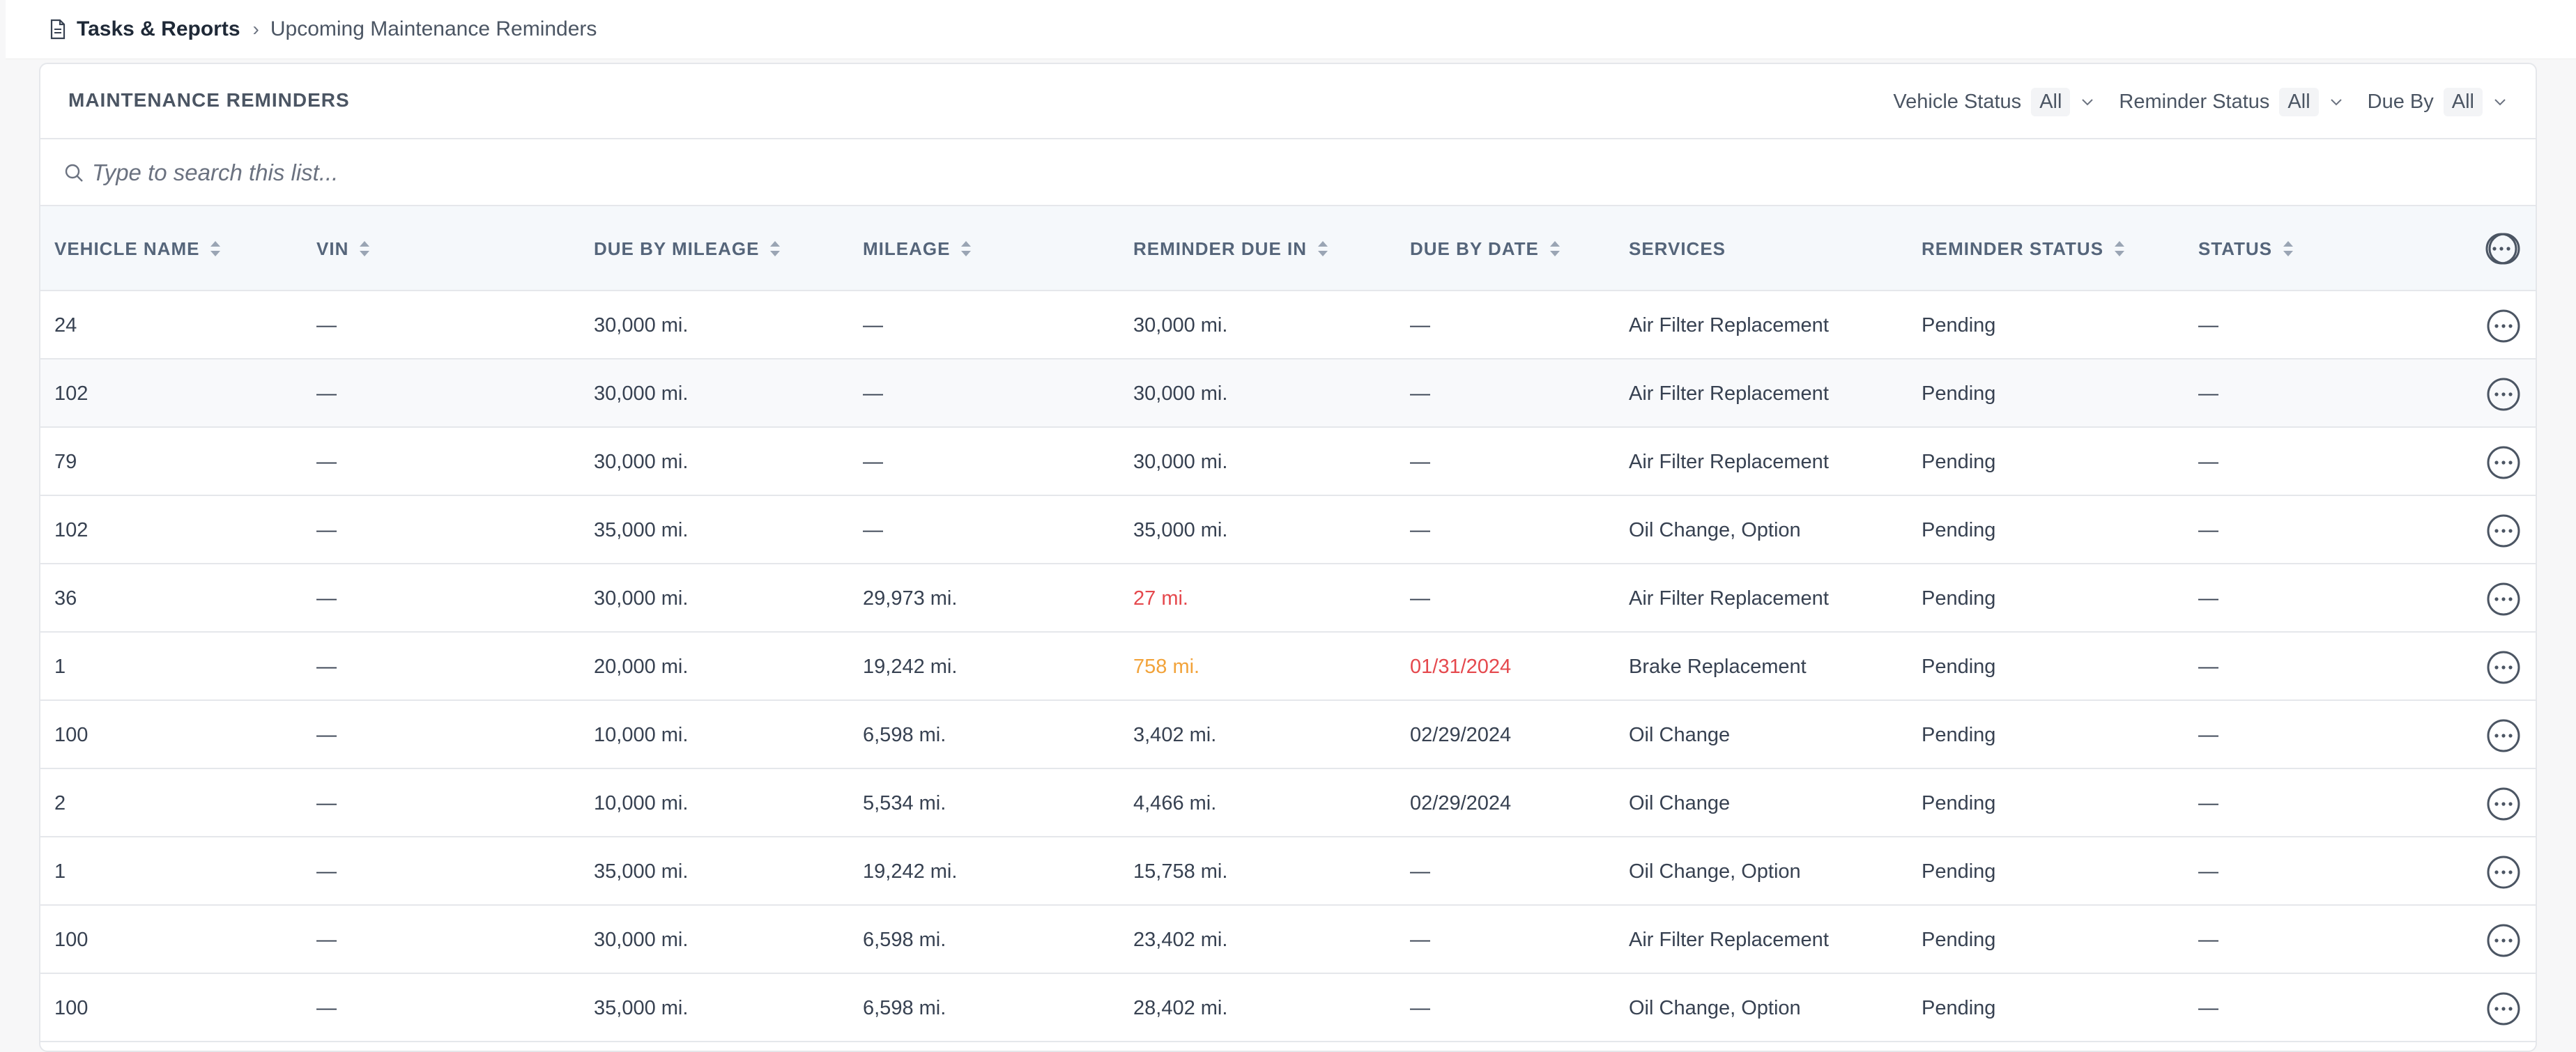 The width and height of the screenshot is (2576, 1052). Describe the element at coordinates (910, 872) in the screenshot. I see `cell-mileage: 19,242 mi.` at that location.